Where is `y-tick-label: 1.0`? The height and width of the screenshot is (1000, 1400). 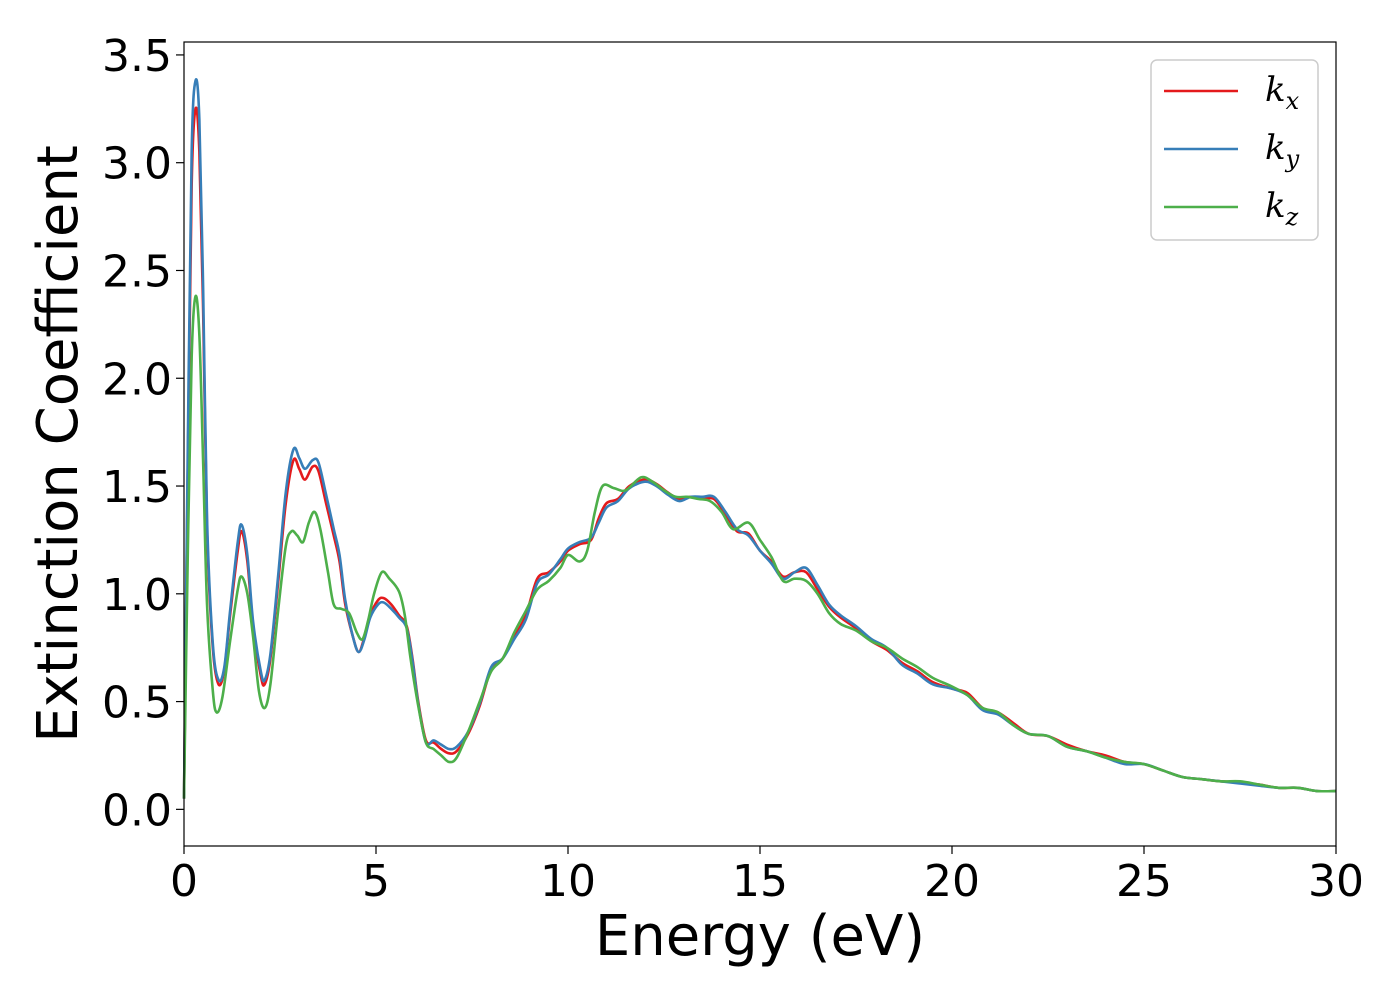 y-tick-label: 1.0 is located at coordinates (137, 595).